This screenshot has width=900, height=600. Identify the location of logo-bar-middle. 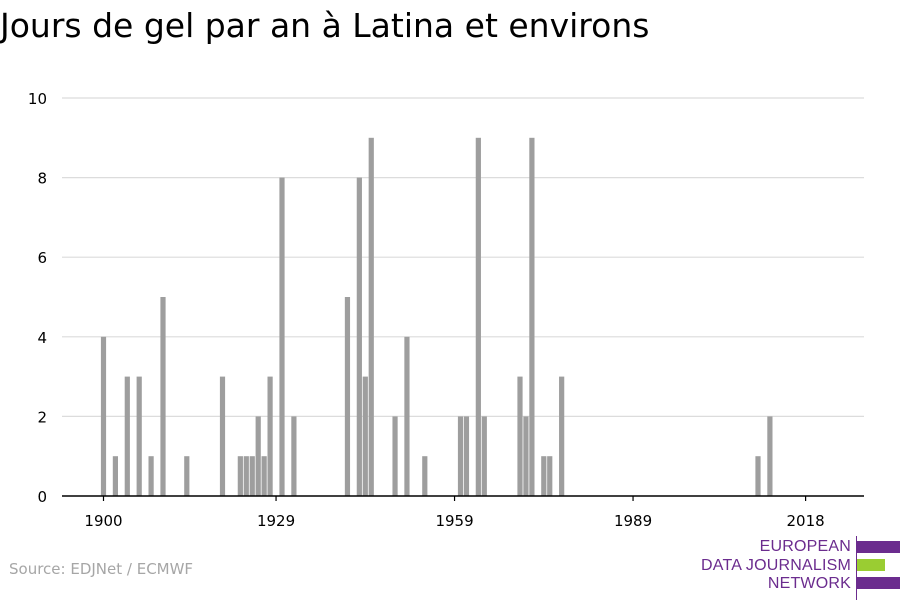
(871, 565).